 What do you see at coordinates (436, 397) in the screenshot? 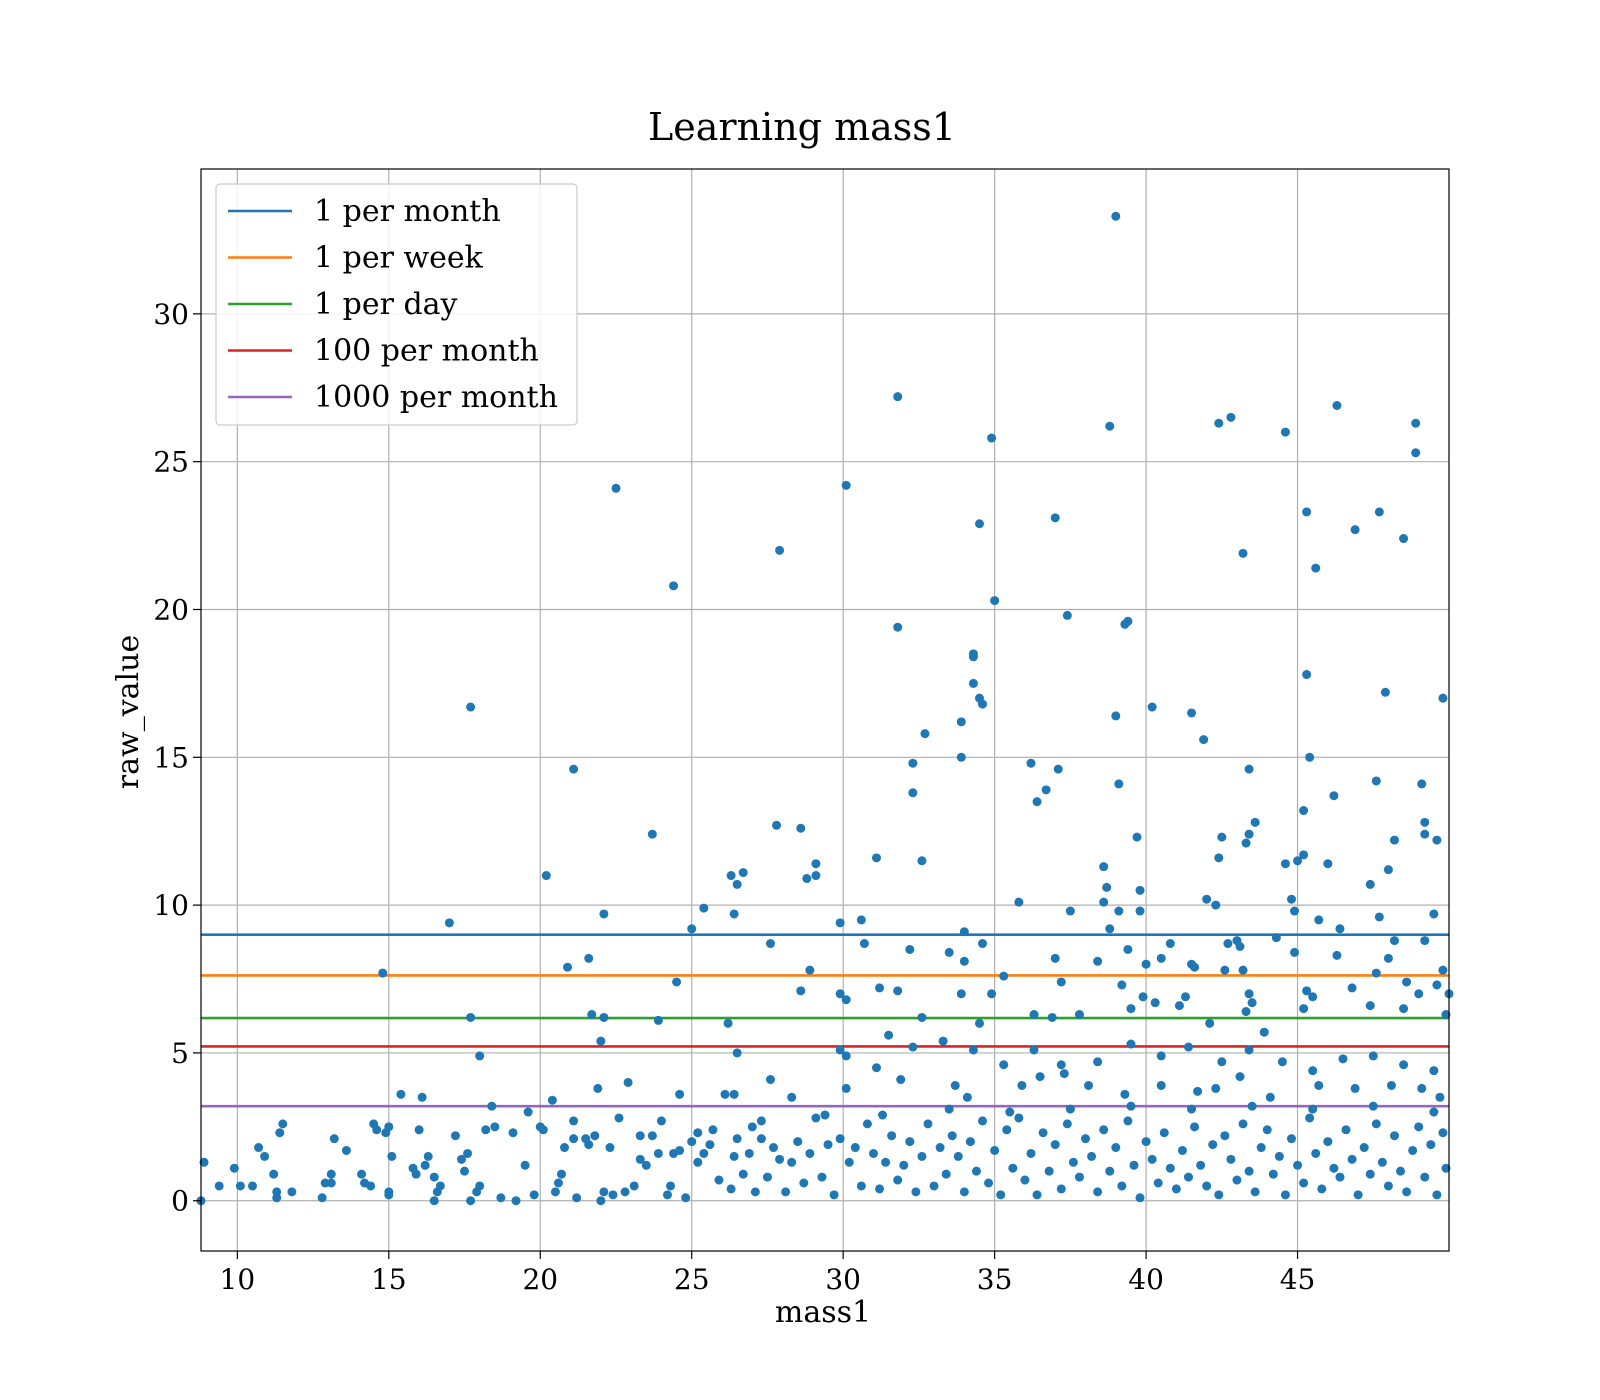
I see `legend-label: 1000 per month` at bounding box center [436, 397].